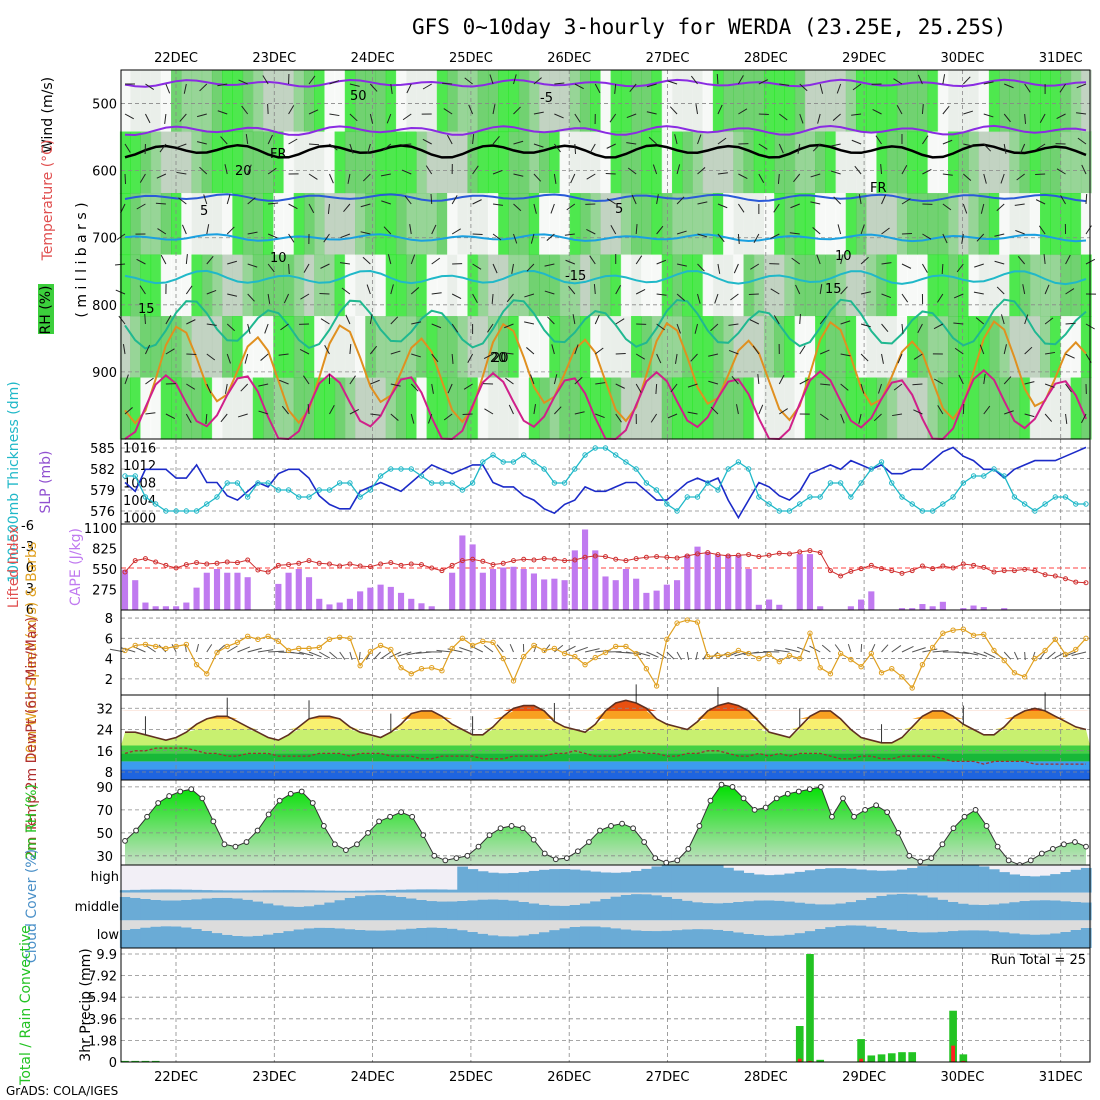 The width and height of the screenshot is (1100, 1100). I want to click on isotherm-label: -15, so click(575, 276).